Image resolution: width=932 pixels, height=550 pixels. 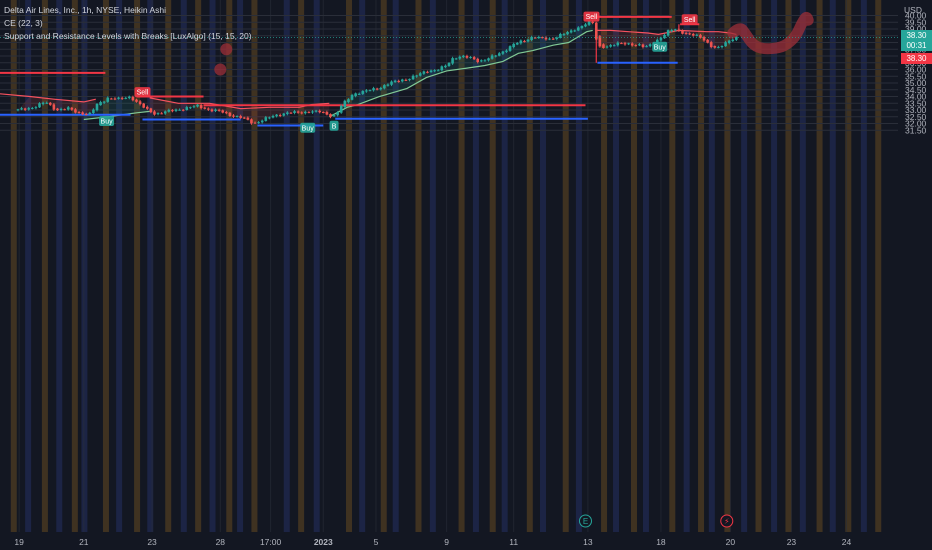 I want to click on currency-label: USD, so click(x=913, y=10).